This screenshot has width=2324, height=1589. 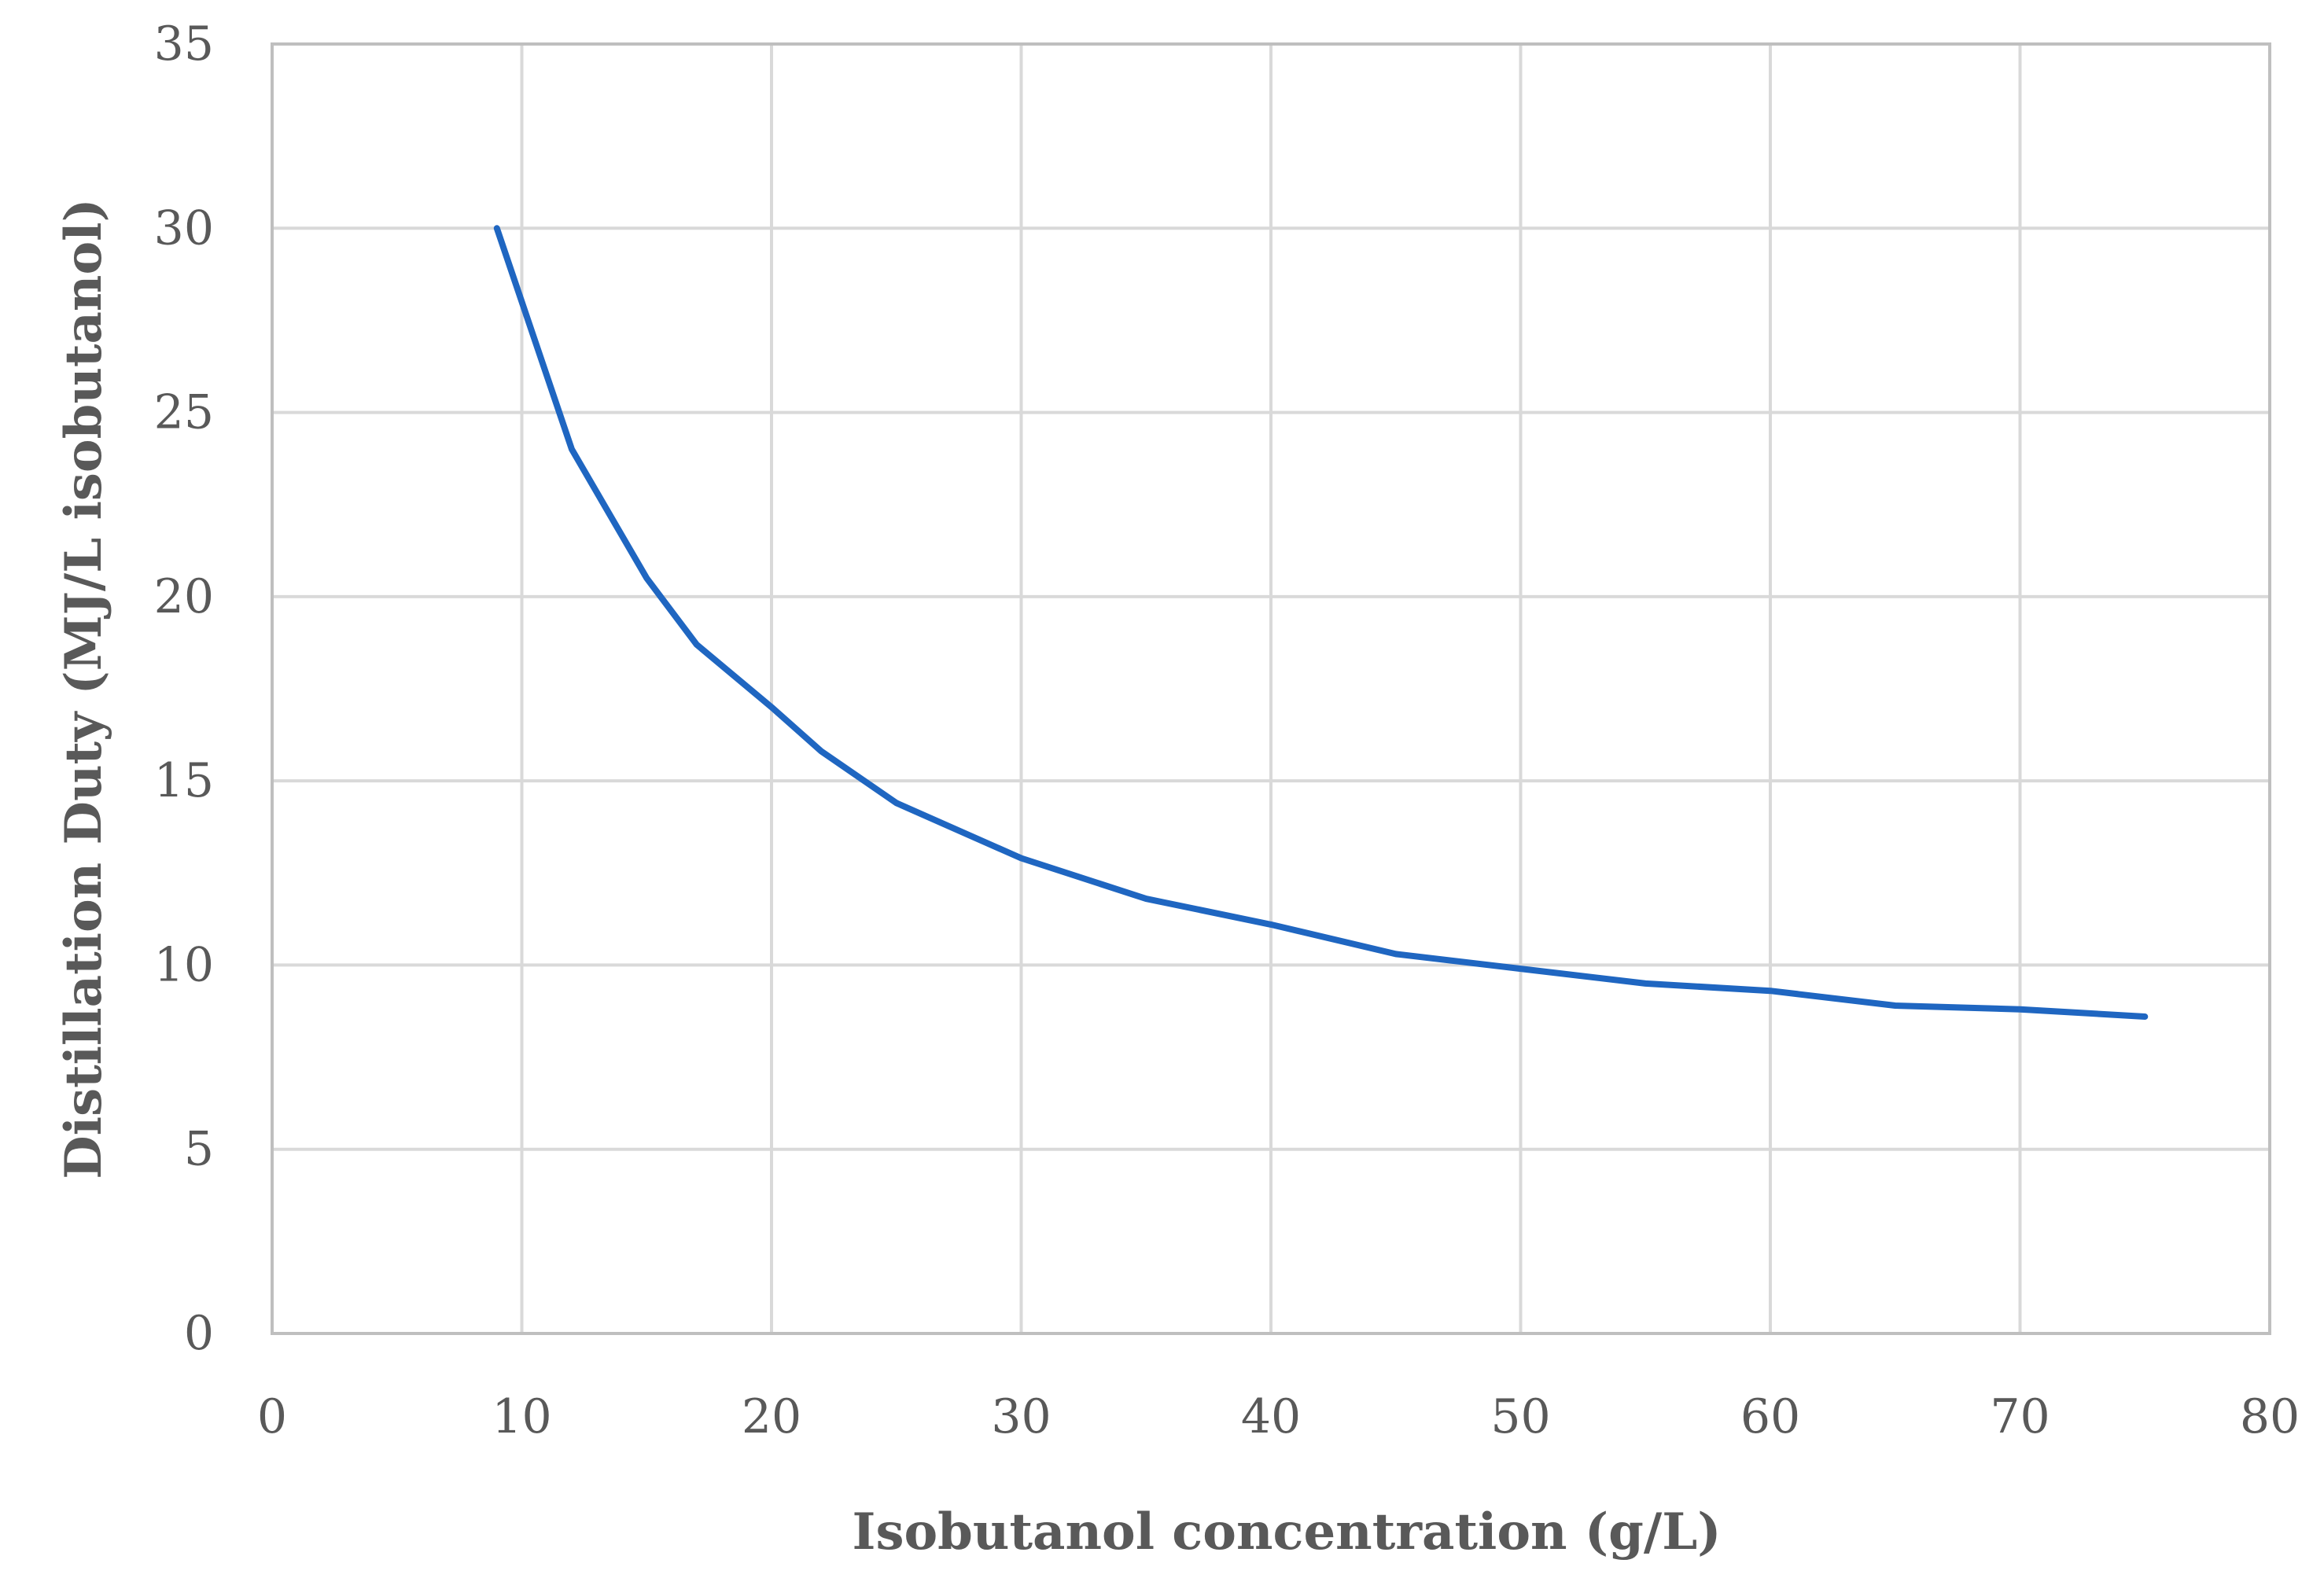 What do you see at coordinates (83, 688) in the screenshot?
I see `y-axis-title: Distillation Duty (MJ/L isobutanol)` at bounding box center [83, 688].